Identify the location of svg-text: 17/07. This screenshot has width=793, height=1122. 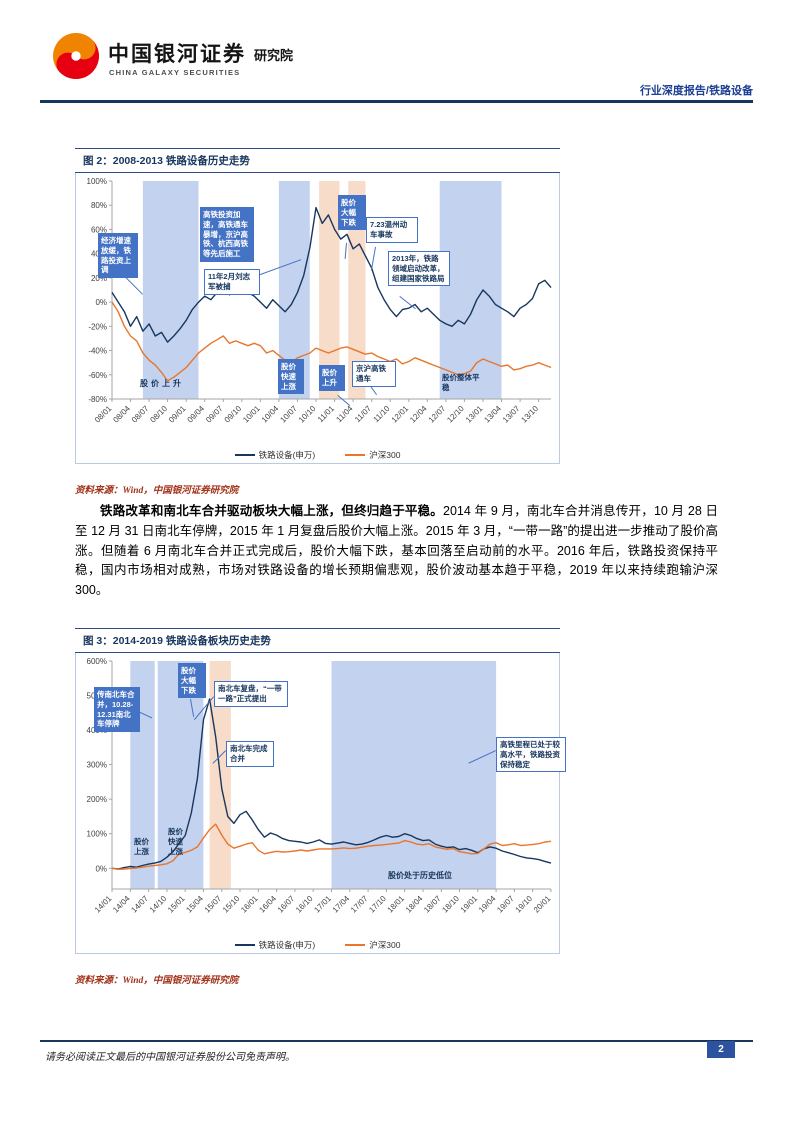
(359, 904).